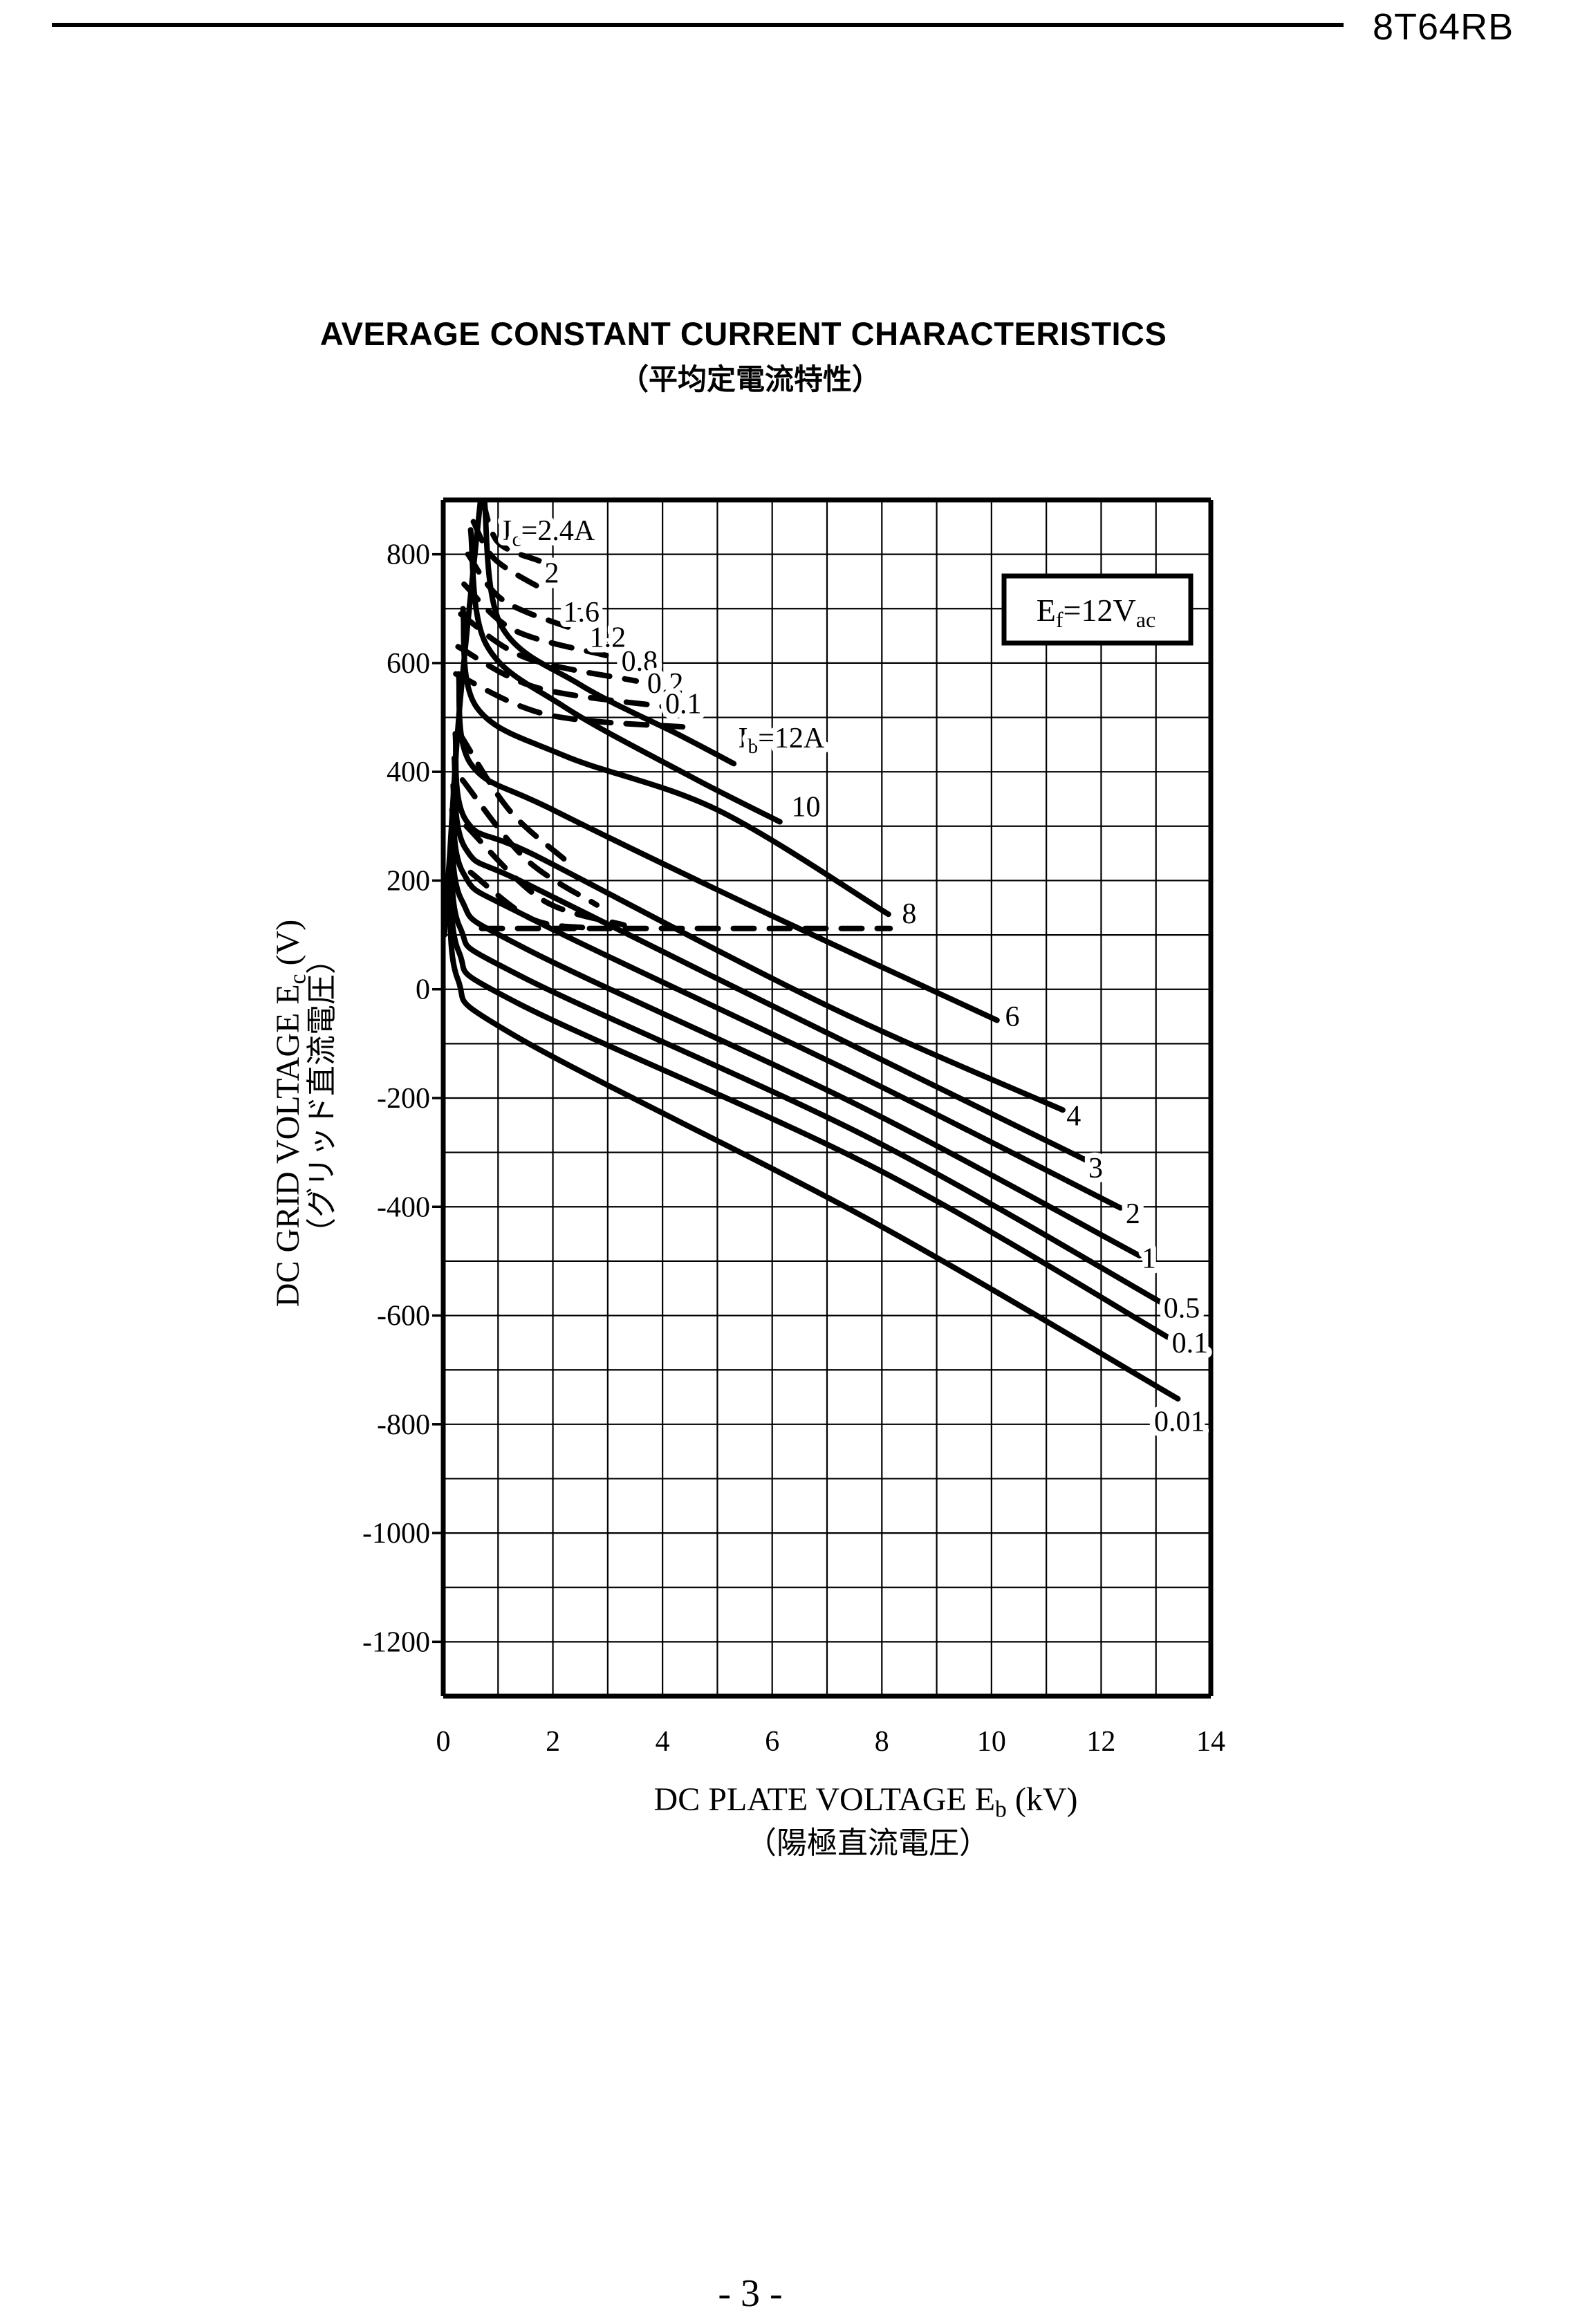  I want to click on x-tick-label: 8, so click(882, 1742).